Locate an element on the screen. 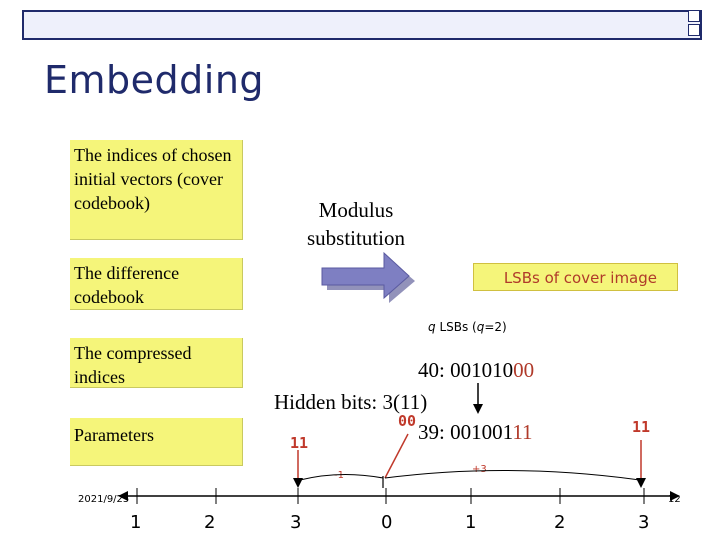 Image resolution: width=720 pixels, height=540 pixels. tick-label-0: 0 is located at coordinates (387, 522).